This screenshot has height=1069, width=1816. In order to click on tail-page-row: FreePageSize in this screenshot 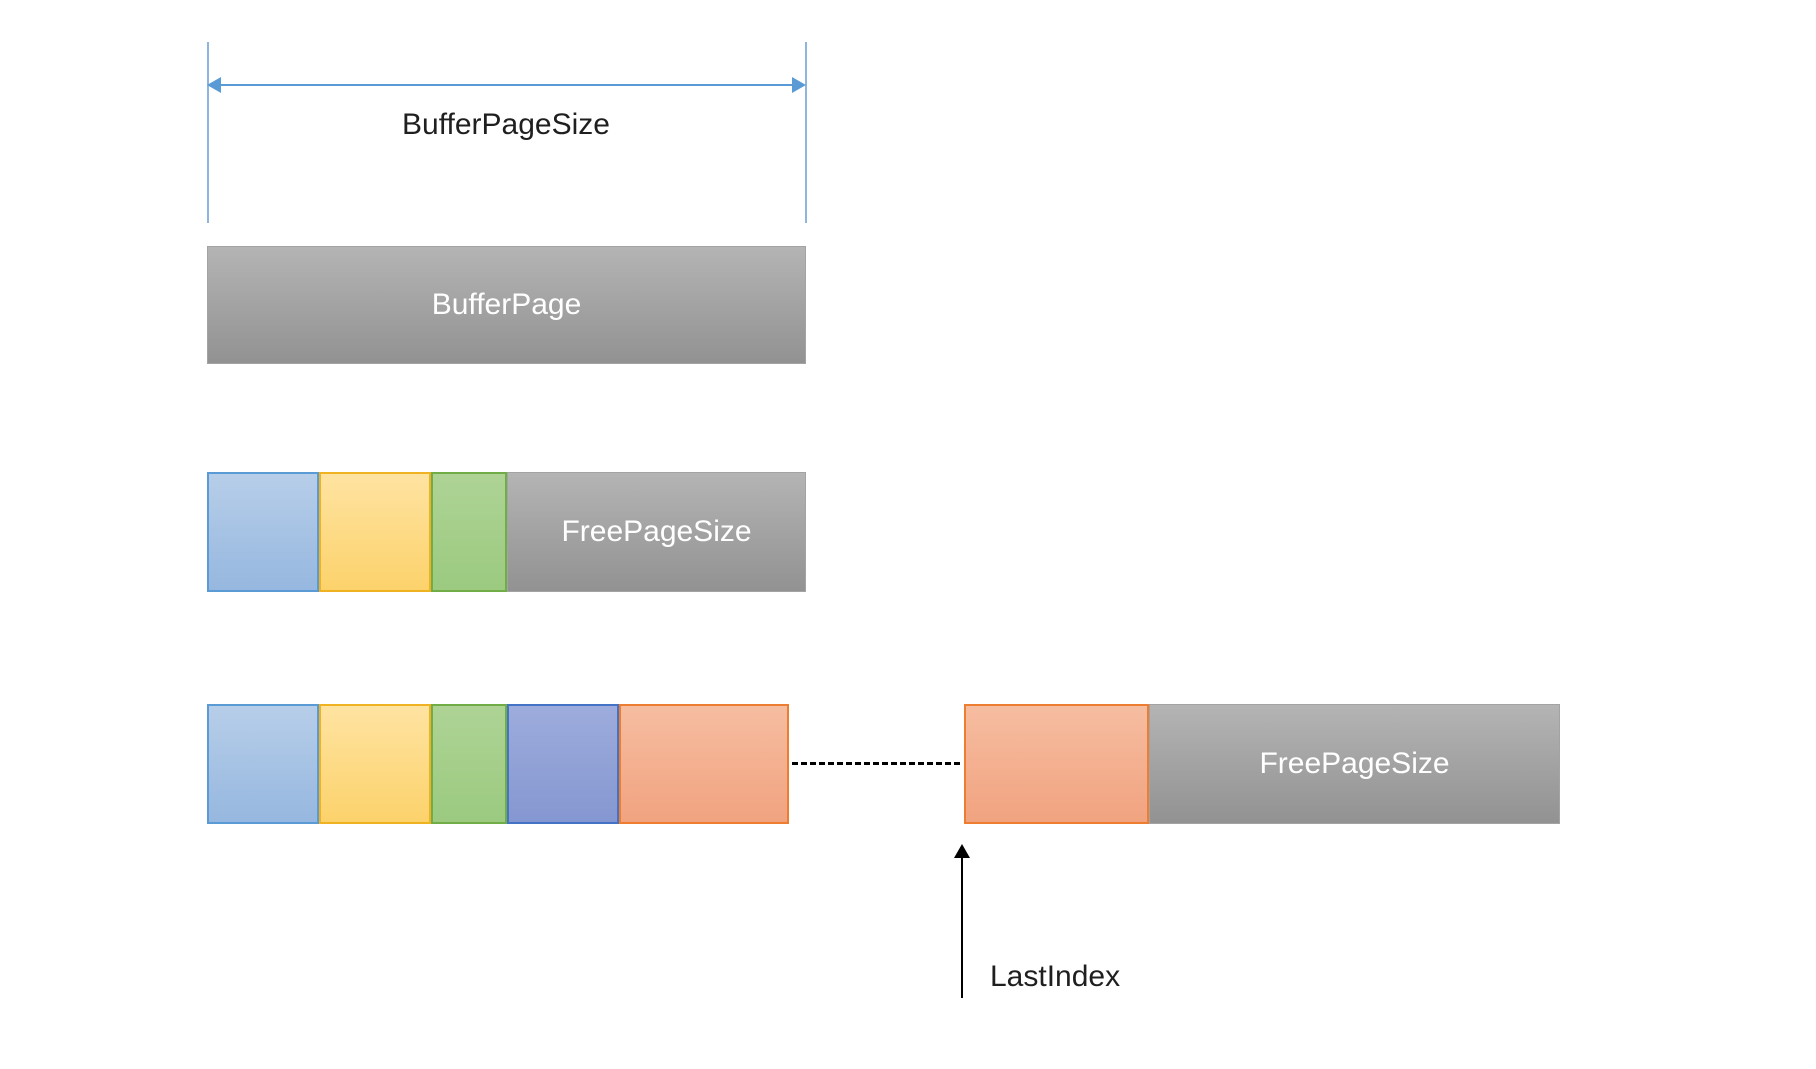, I will do `click(1262, 764)`.